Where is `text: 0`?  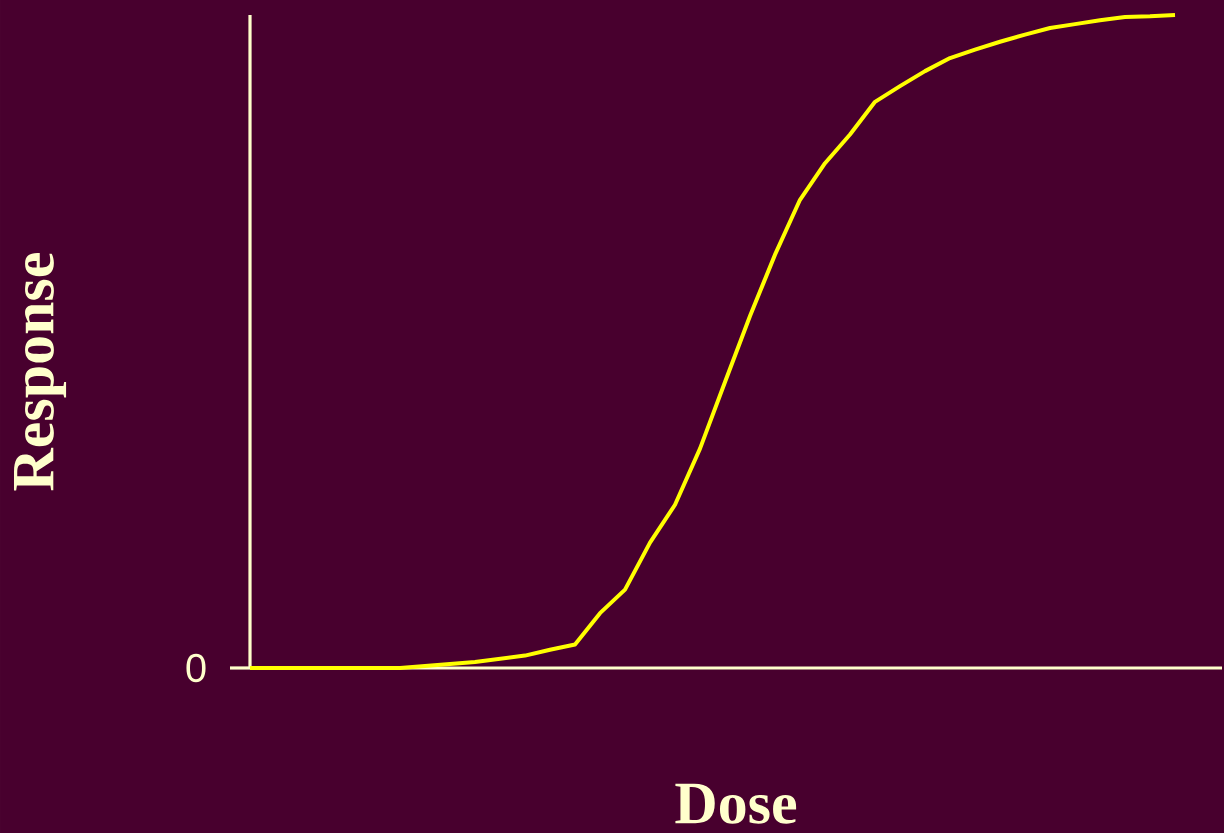
text: 0 is located at coordinates (196, 668).